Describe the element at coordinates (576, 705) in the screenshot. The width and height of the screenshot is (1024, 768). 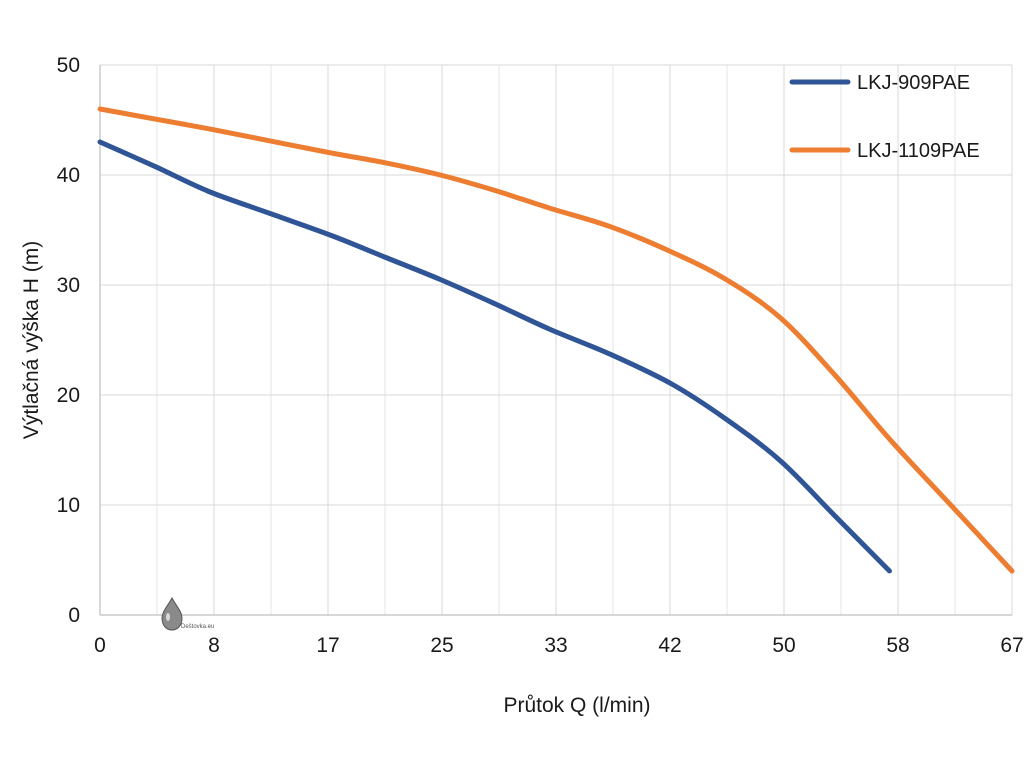
I see `x-axis-title: Průtok Q (l/min)` at that location.